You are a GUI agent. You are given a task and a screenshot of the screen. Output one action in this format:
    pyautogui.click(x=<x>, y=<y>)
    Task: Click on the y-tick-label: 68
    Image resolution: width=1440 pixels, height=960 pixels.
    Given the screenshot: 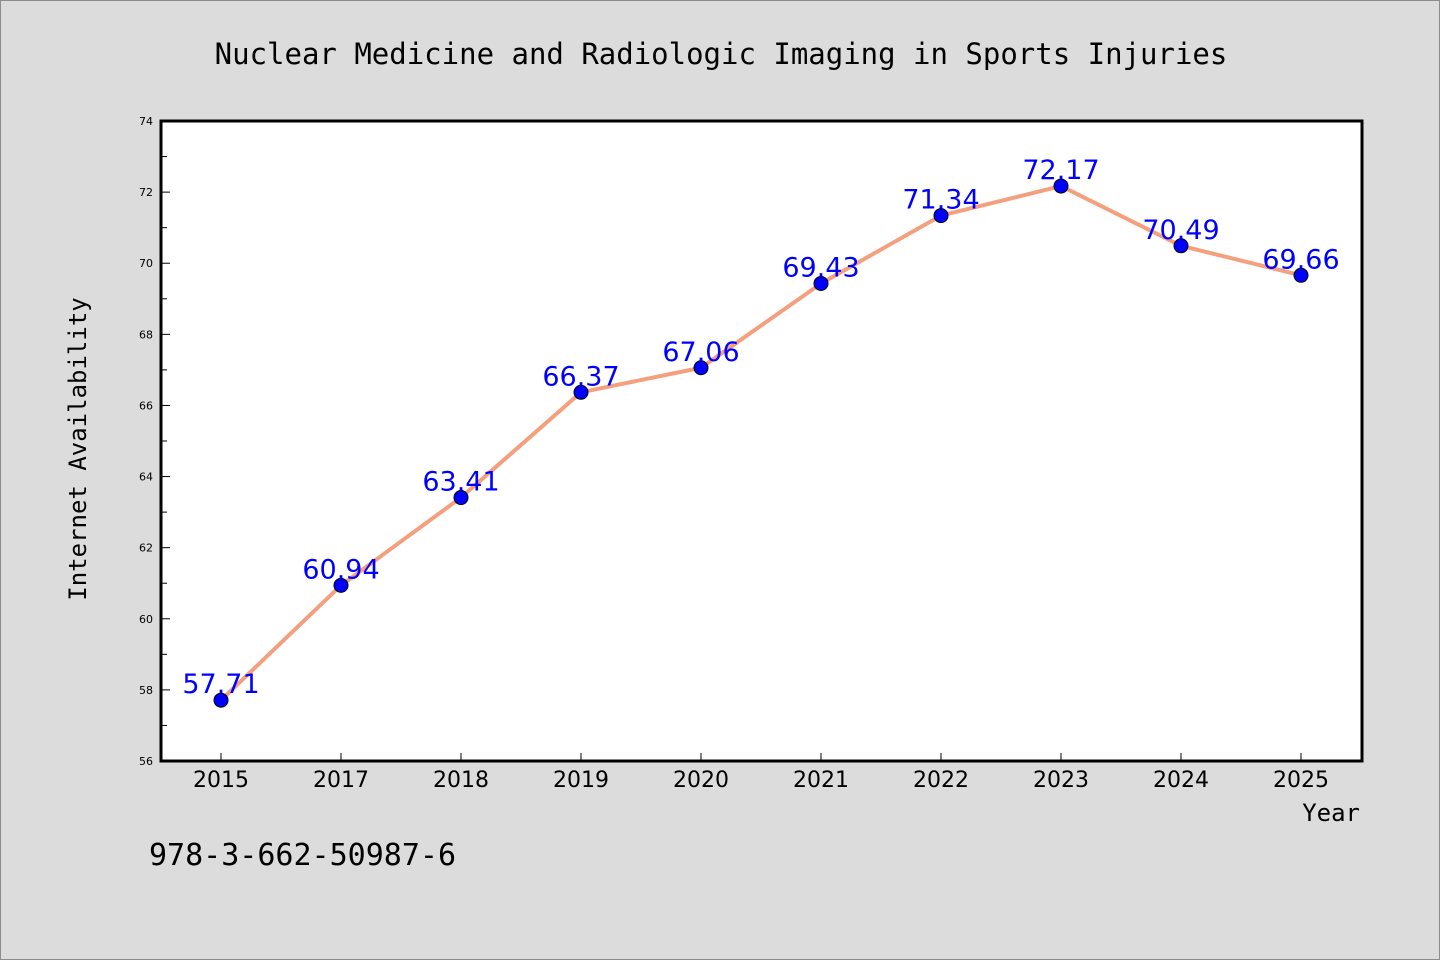 What is the action you would take?
    pyautogui.click(x=146, y=334)
    